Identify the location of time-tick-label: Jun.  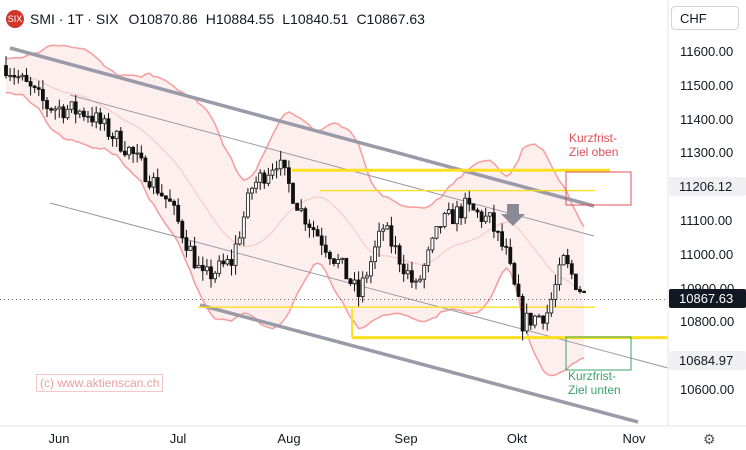
(59, 438).